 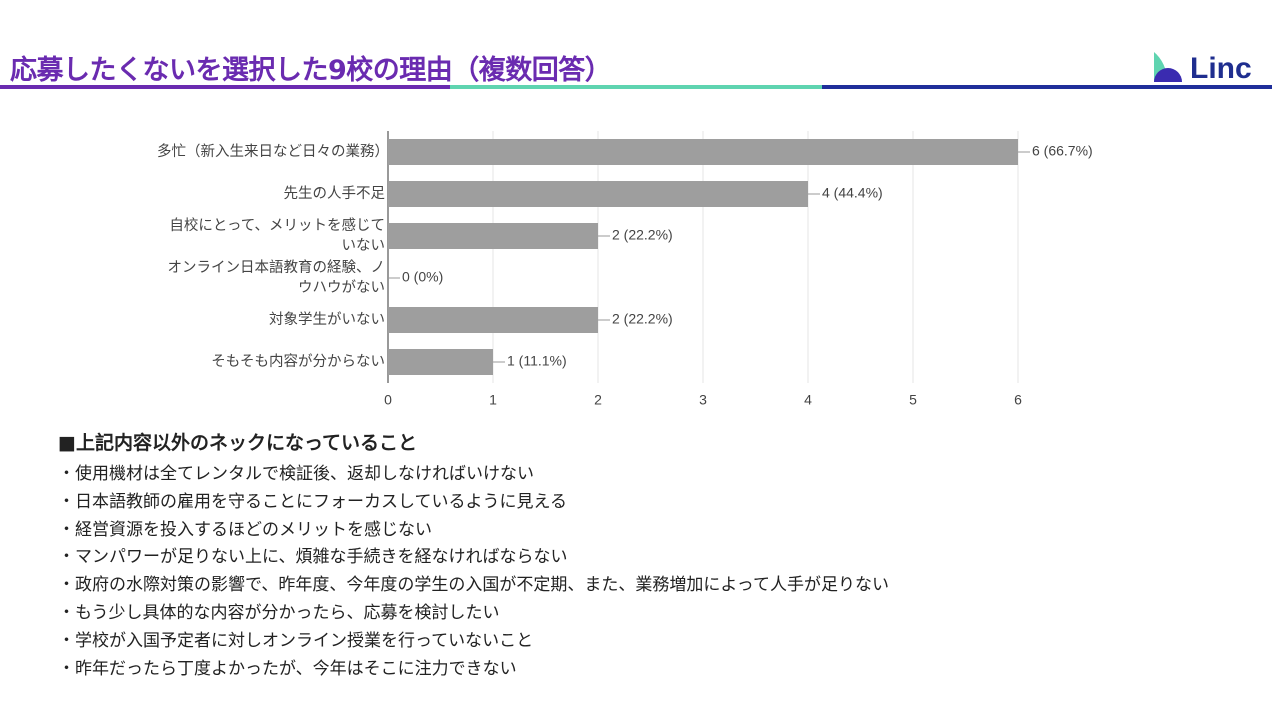 I want to click on value-label: 1 (11.1%), so click(x=537, y=361).